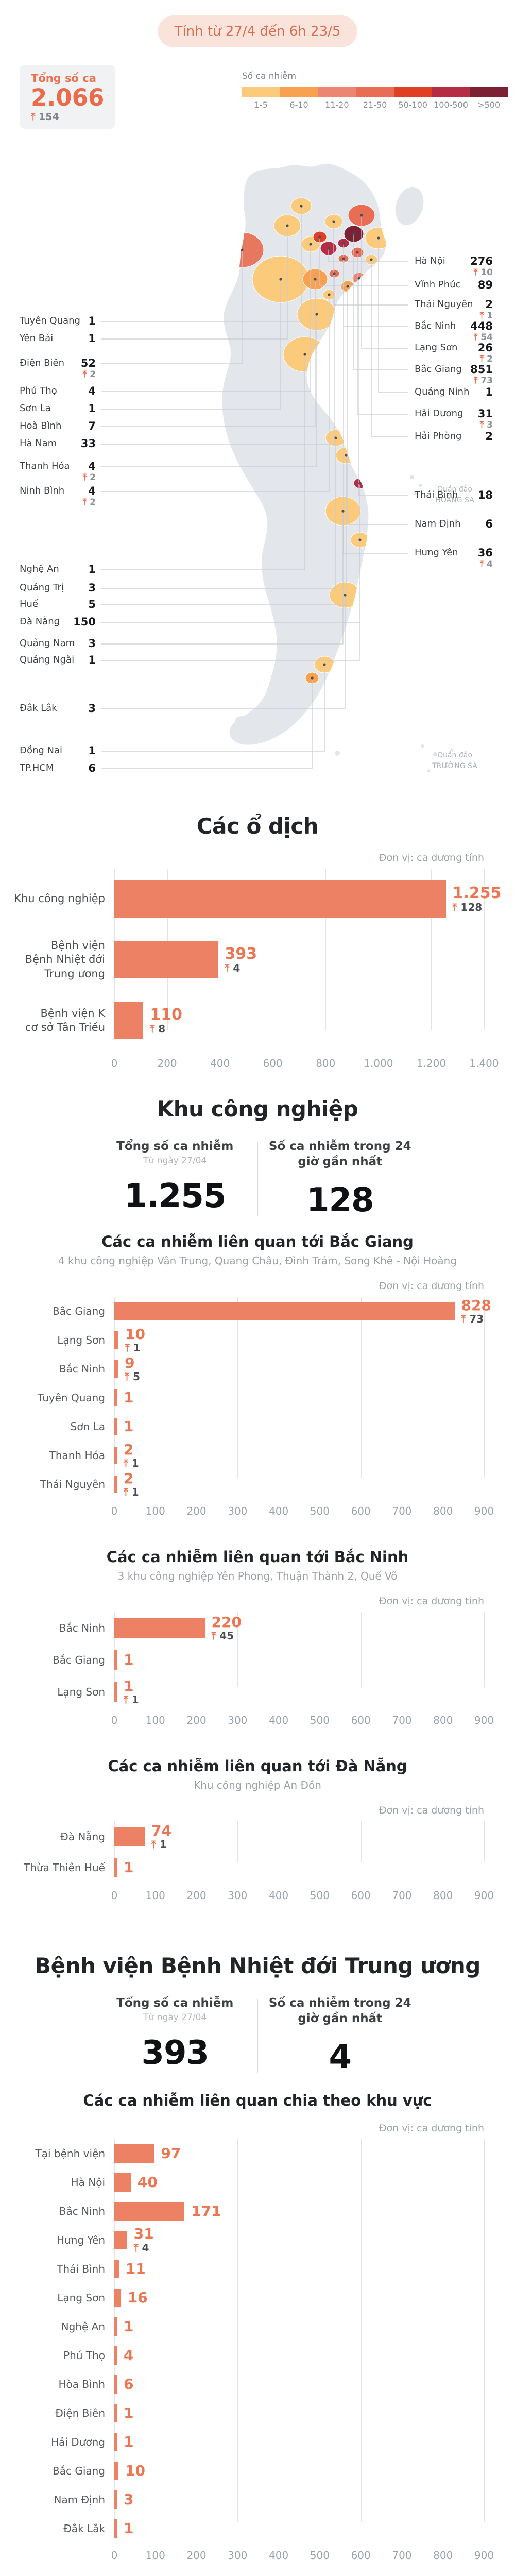  What do you see at coordinates (241, 953) in the screenshot?
I see `bar-value: 393` at bounding box center [241, 953].